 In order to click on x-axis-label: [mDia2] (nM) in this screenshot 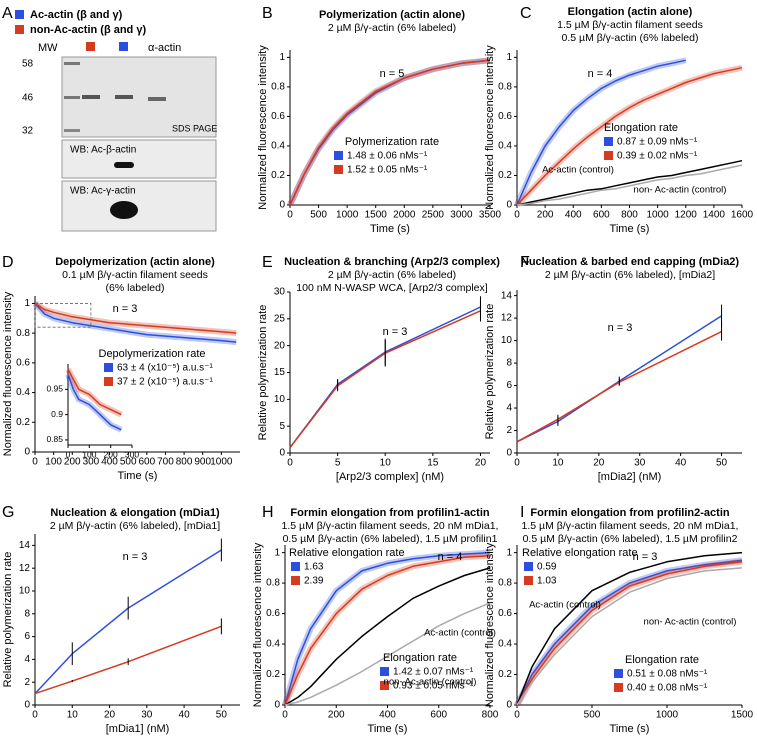, I will do `click(630, 477)`.